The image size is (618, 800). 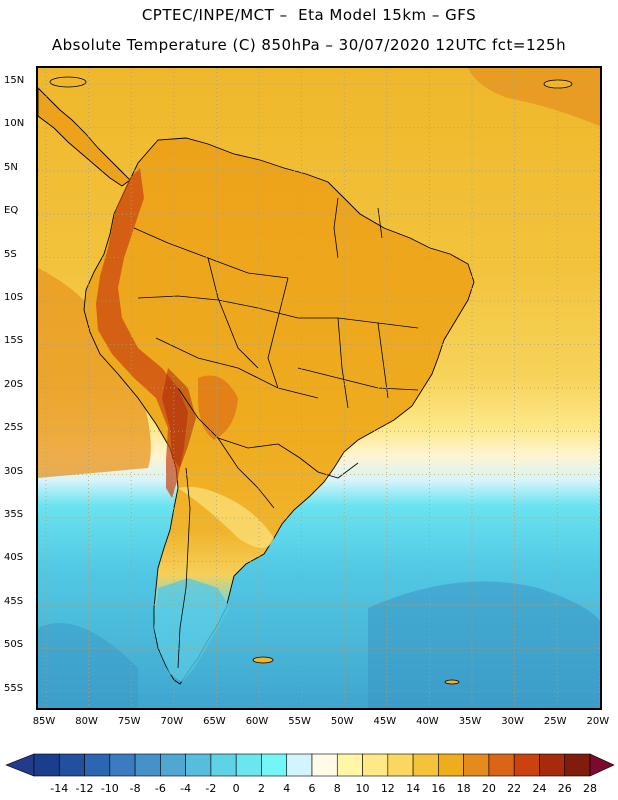 What do you see at coordinates (427, 721) in the screenshot?
I see `lon-label: 40W` at bounding box center [427, 721].